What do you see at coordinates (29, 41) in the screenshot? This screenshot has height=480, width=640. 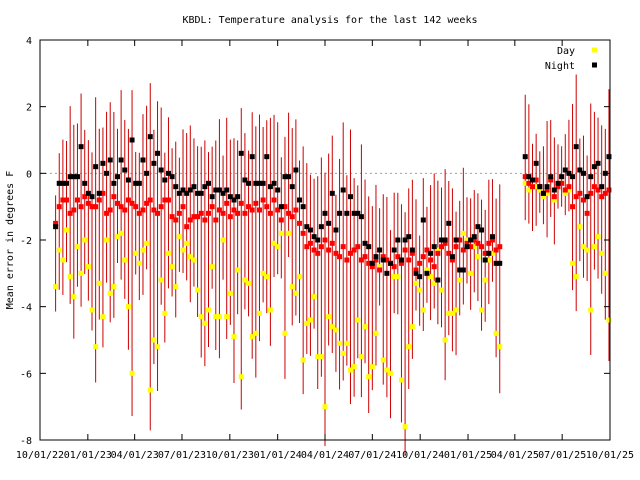 I see `y-tick-label: 4` at bounding box center [29, 41].